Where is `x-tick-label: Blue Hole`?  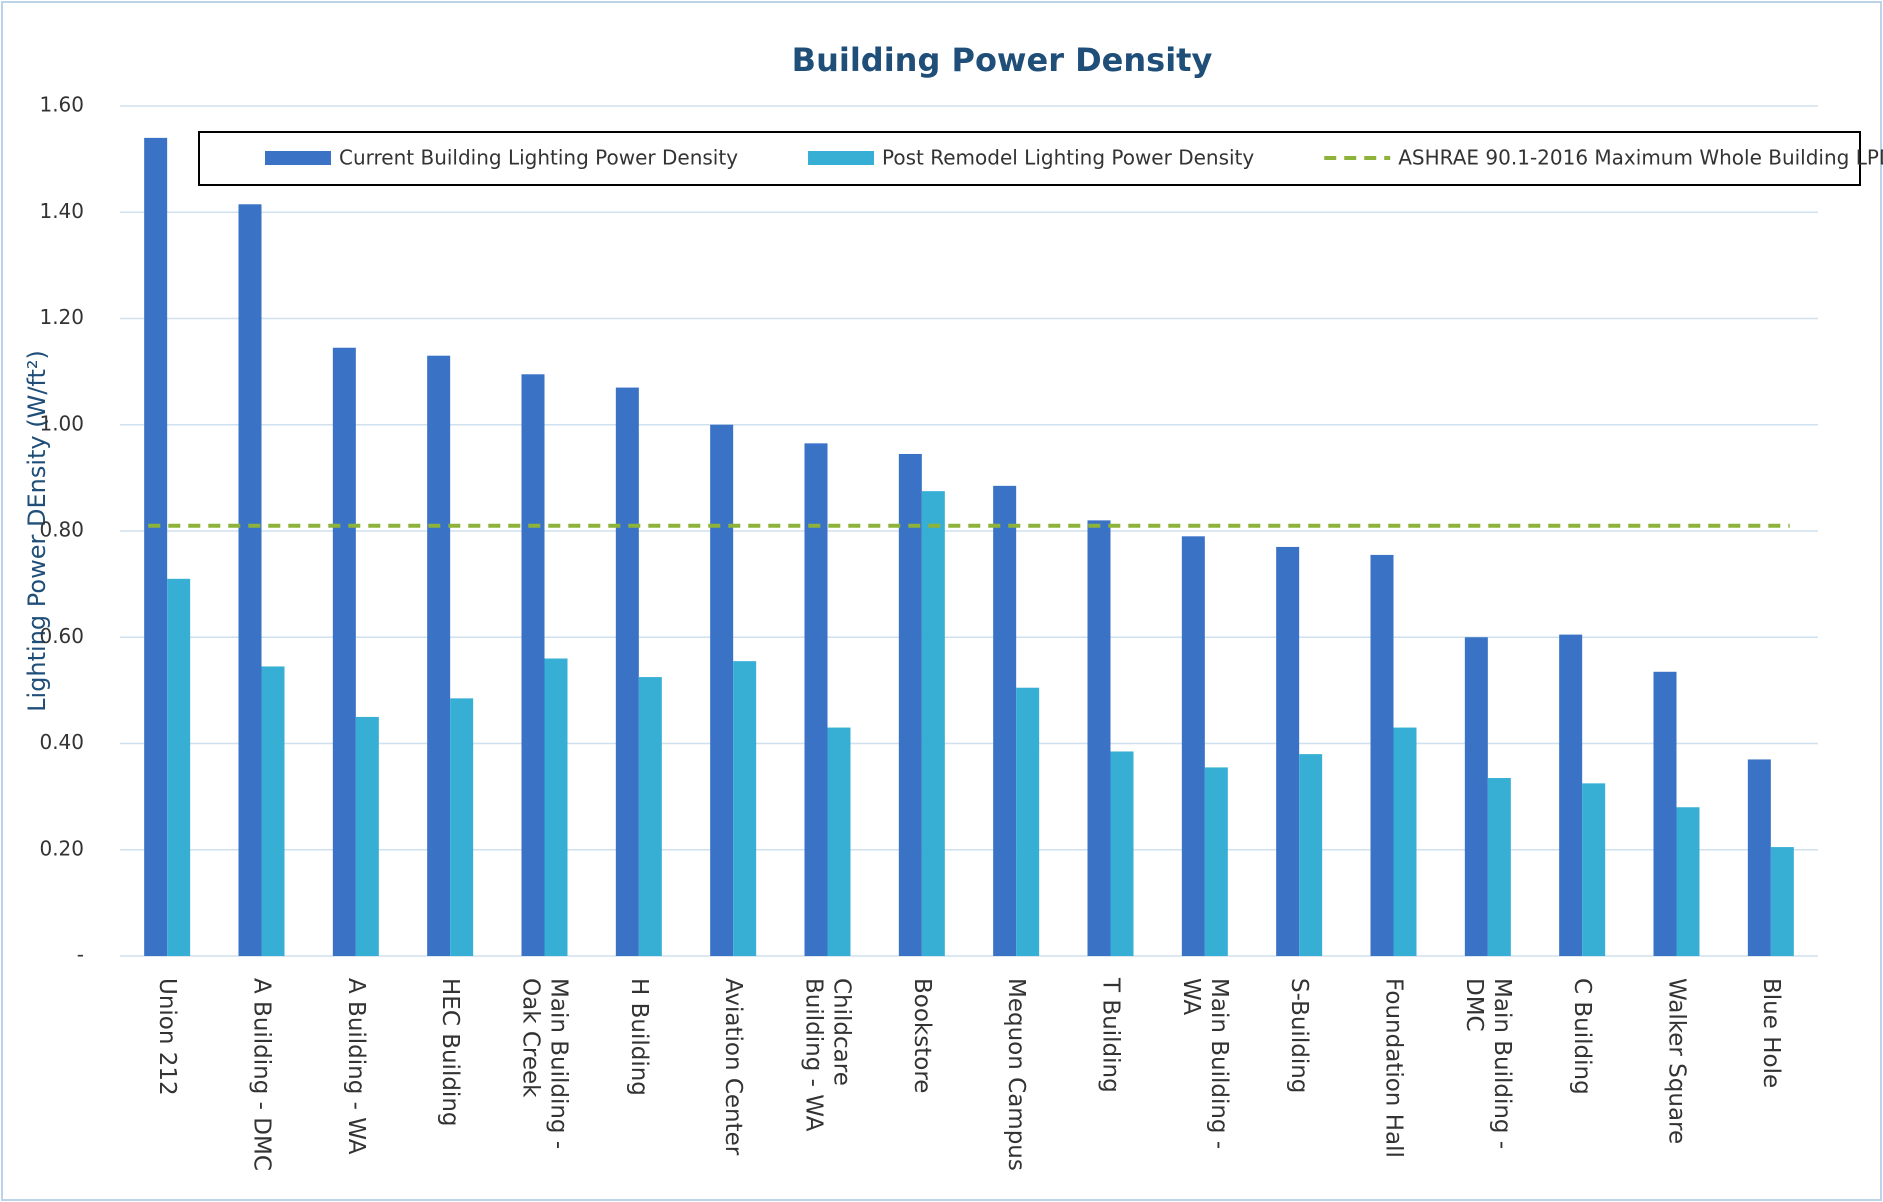
x-tick-label: Blue Hole is located at coordinates (1771, 1033).